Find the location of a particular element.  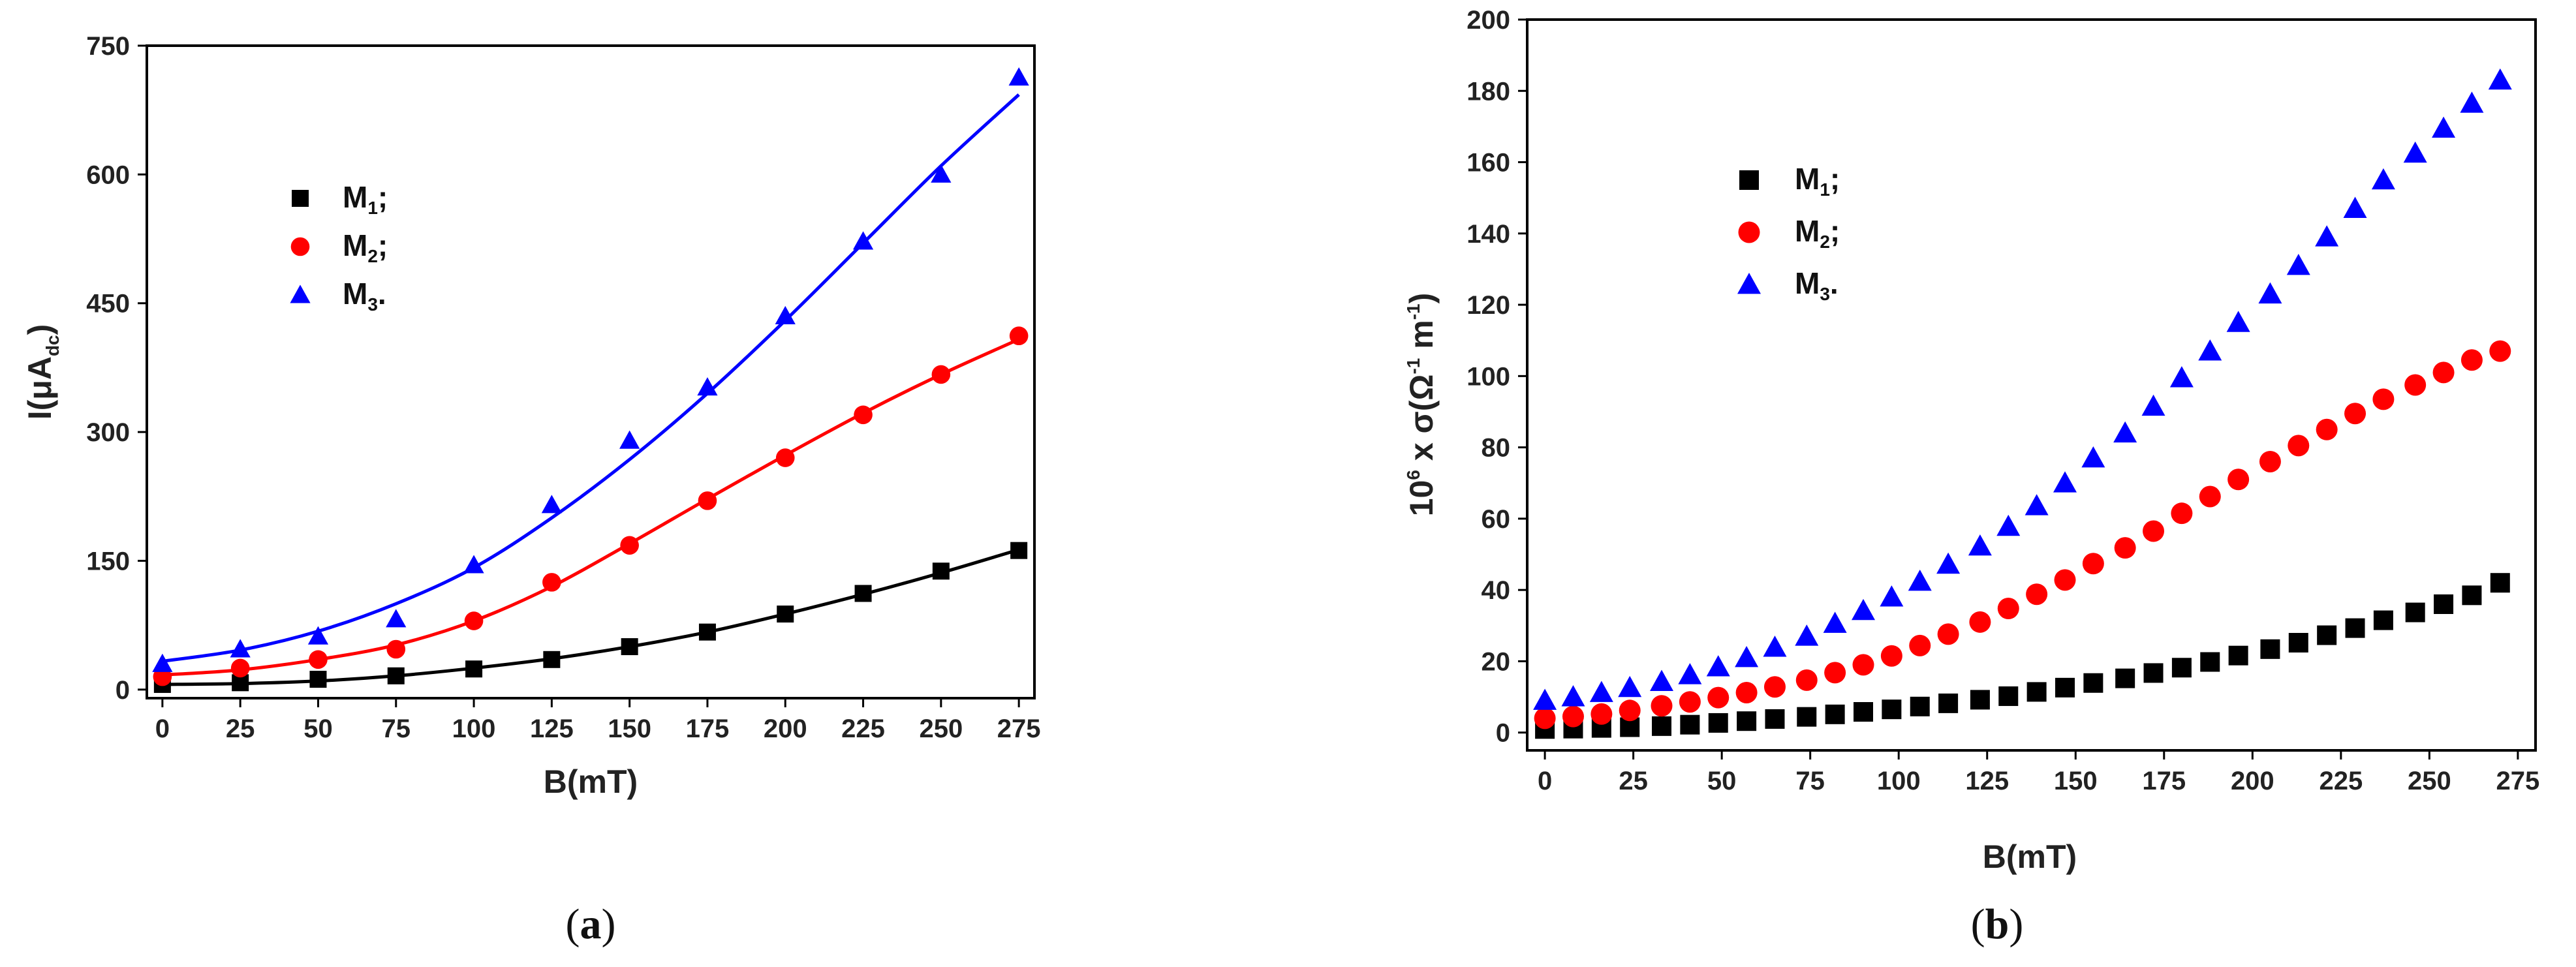

panel-b-legend-marker-m3 is located at coordinates (1749, 283).